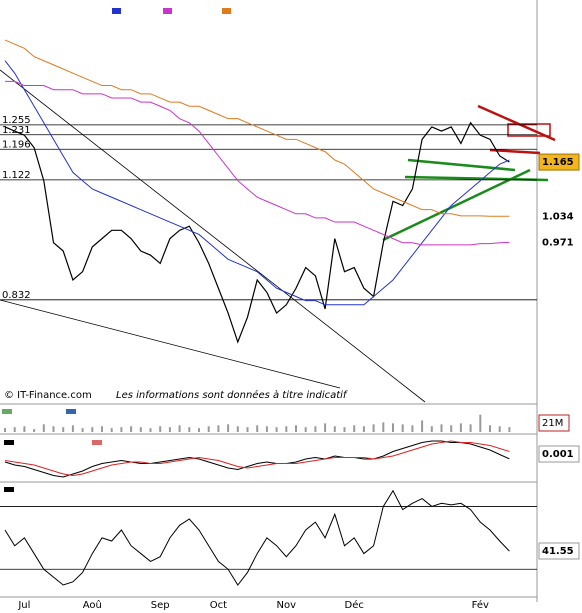 The width and height of the screenshot is (582, 613). I want to click on value-tag: 0.001, so click(558, 454).